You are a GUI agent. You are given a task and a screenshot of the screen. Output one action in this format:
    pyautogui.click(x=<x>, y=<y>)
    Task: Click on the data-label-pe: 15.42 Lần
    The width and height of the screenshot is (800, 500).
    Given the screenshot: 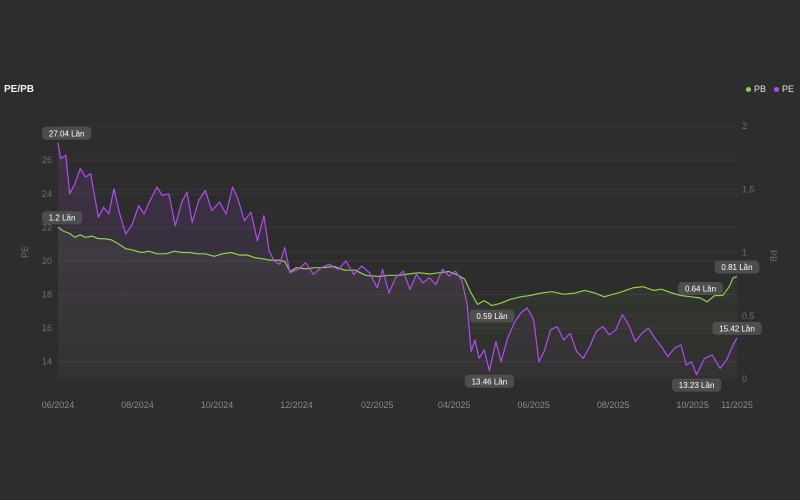 What is the action you would take?
    pyautogui.click(x=737, y=328)
    